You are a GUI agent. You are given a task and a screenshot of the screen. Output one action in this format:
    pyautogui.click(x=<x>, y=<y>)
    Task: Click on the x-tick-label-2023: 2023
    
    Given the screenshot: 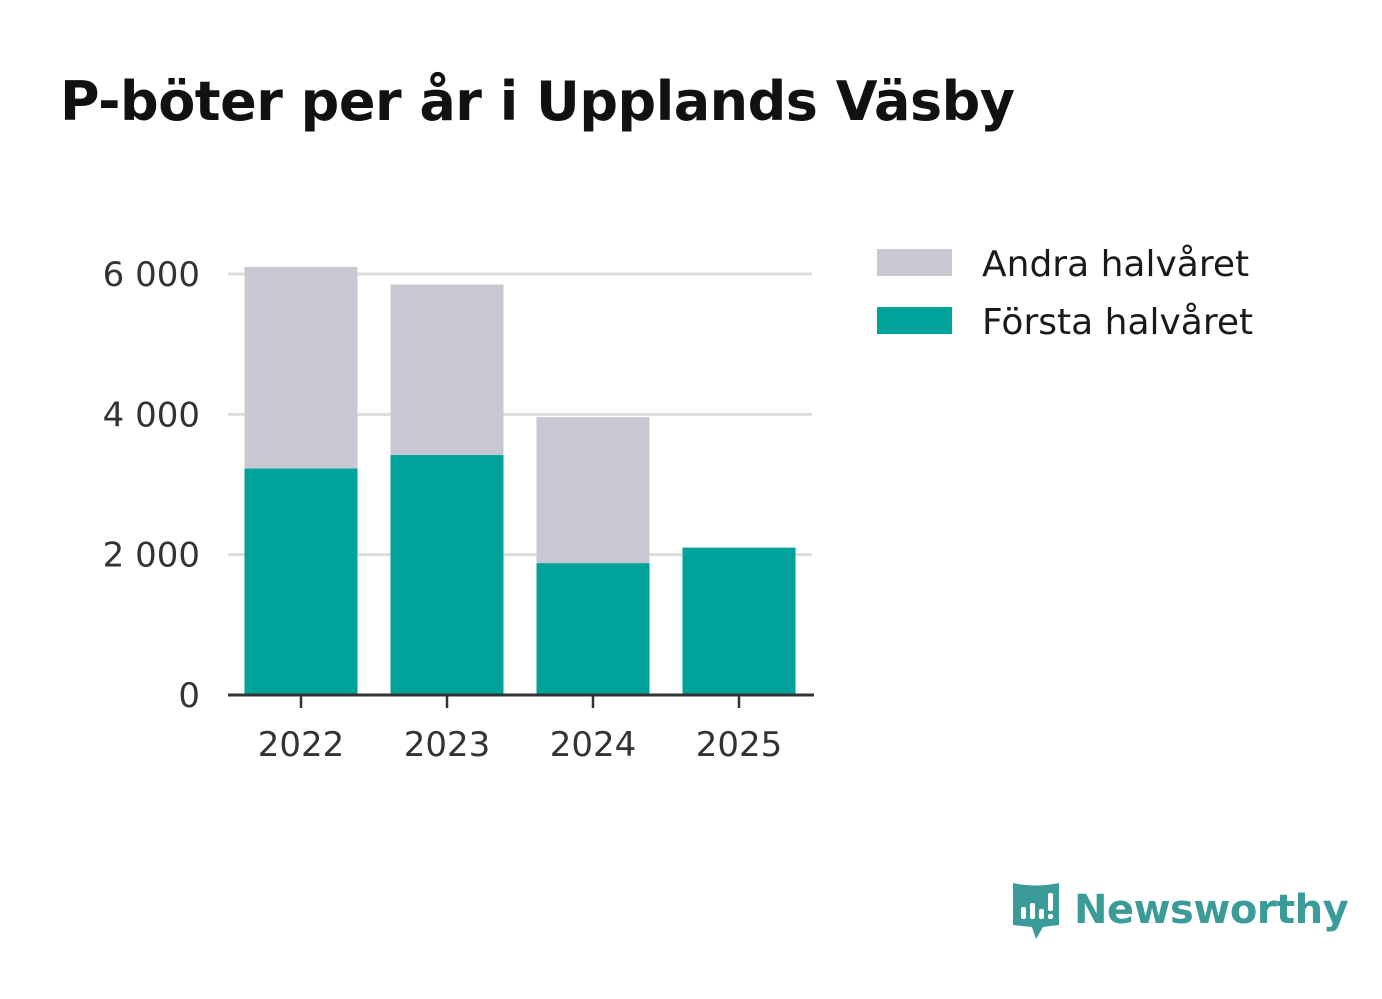 What is the action you would take?
    pyautogui.click(x=447, y=745)
    